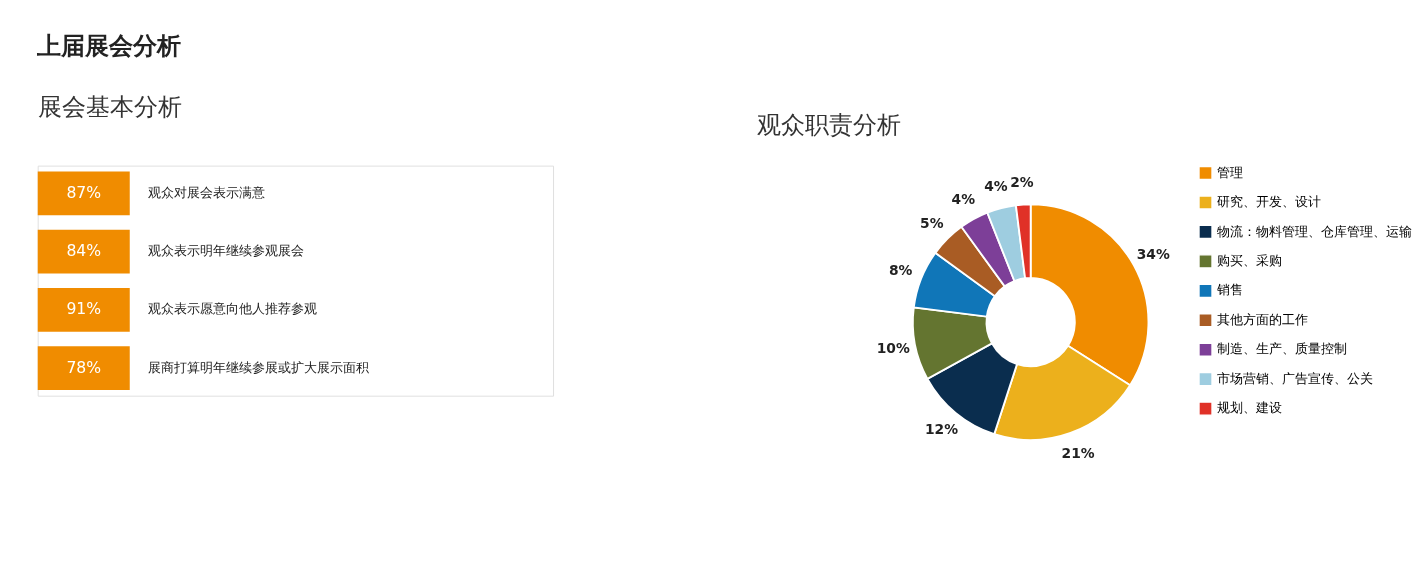 The height and width of the screenshot is (561, 1419). Describe the element at coordinates (233, 309) in the screenshot. I see `category-label: 观众表示愿意向他人推荐参观` at that location.